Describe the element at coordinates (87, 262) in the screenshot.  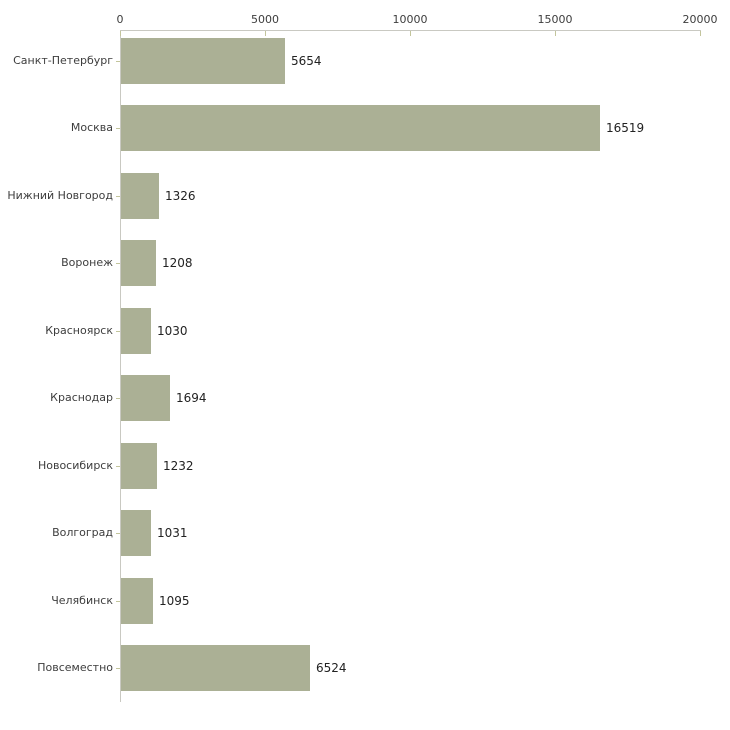
I see `category-label: Воронеж` at that location.